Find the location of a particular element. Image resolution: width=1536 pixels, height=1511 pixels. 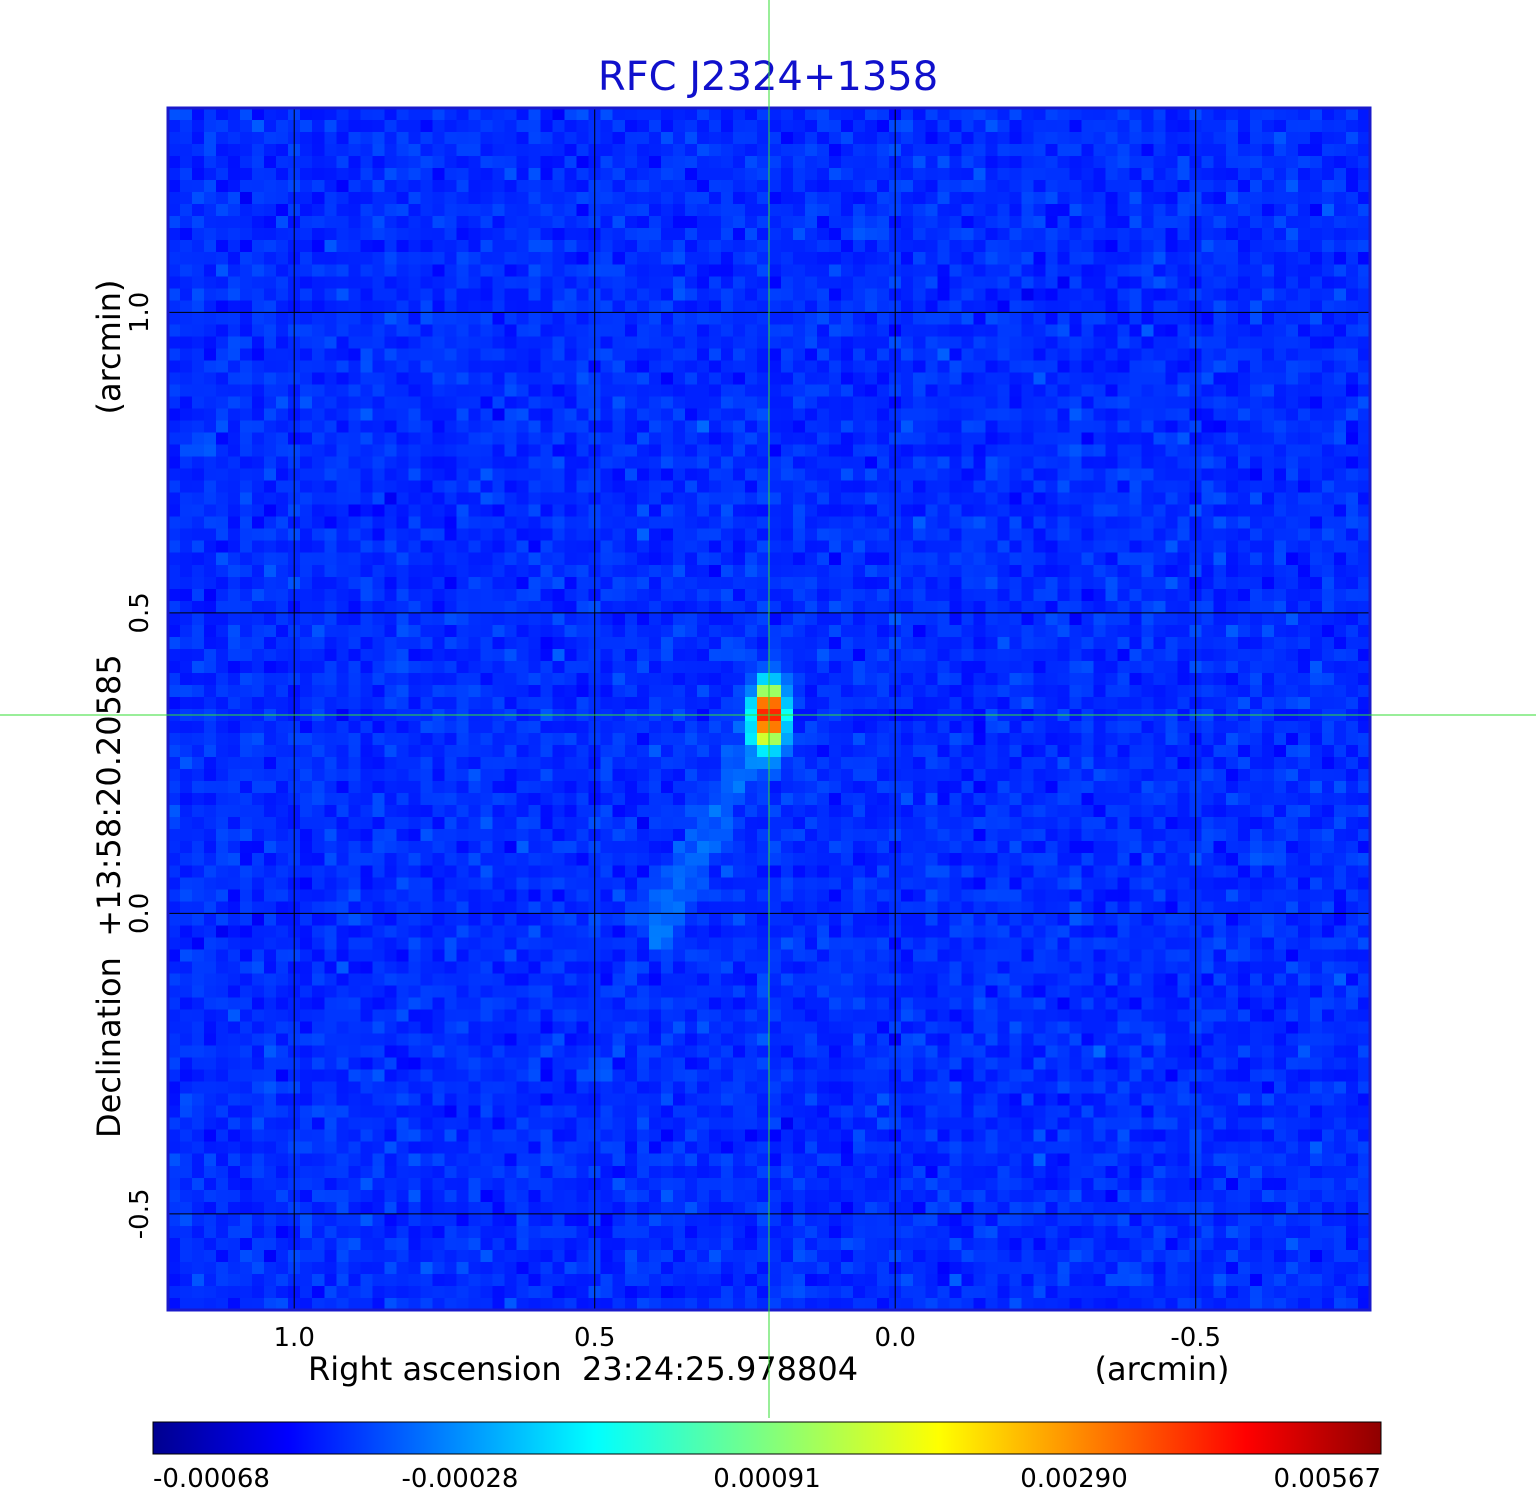

x-tick-label: -0.5 is located at coordinates (1195, 1338).